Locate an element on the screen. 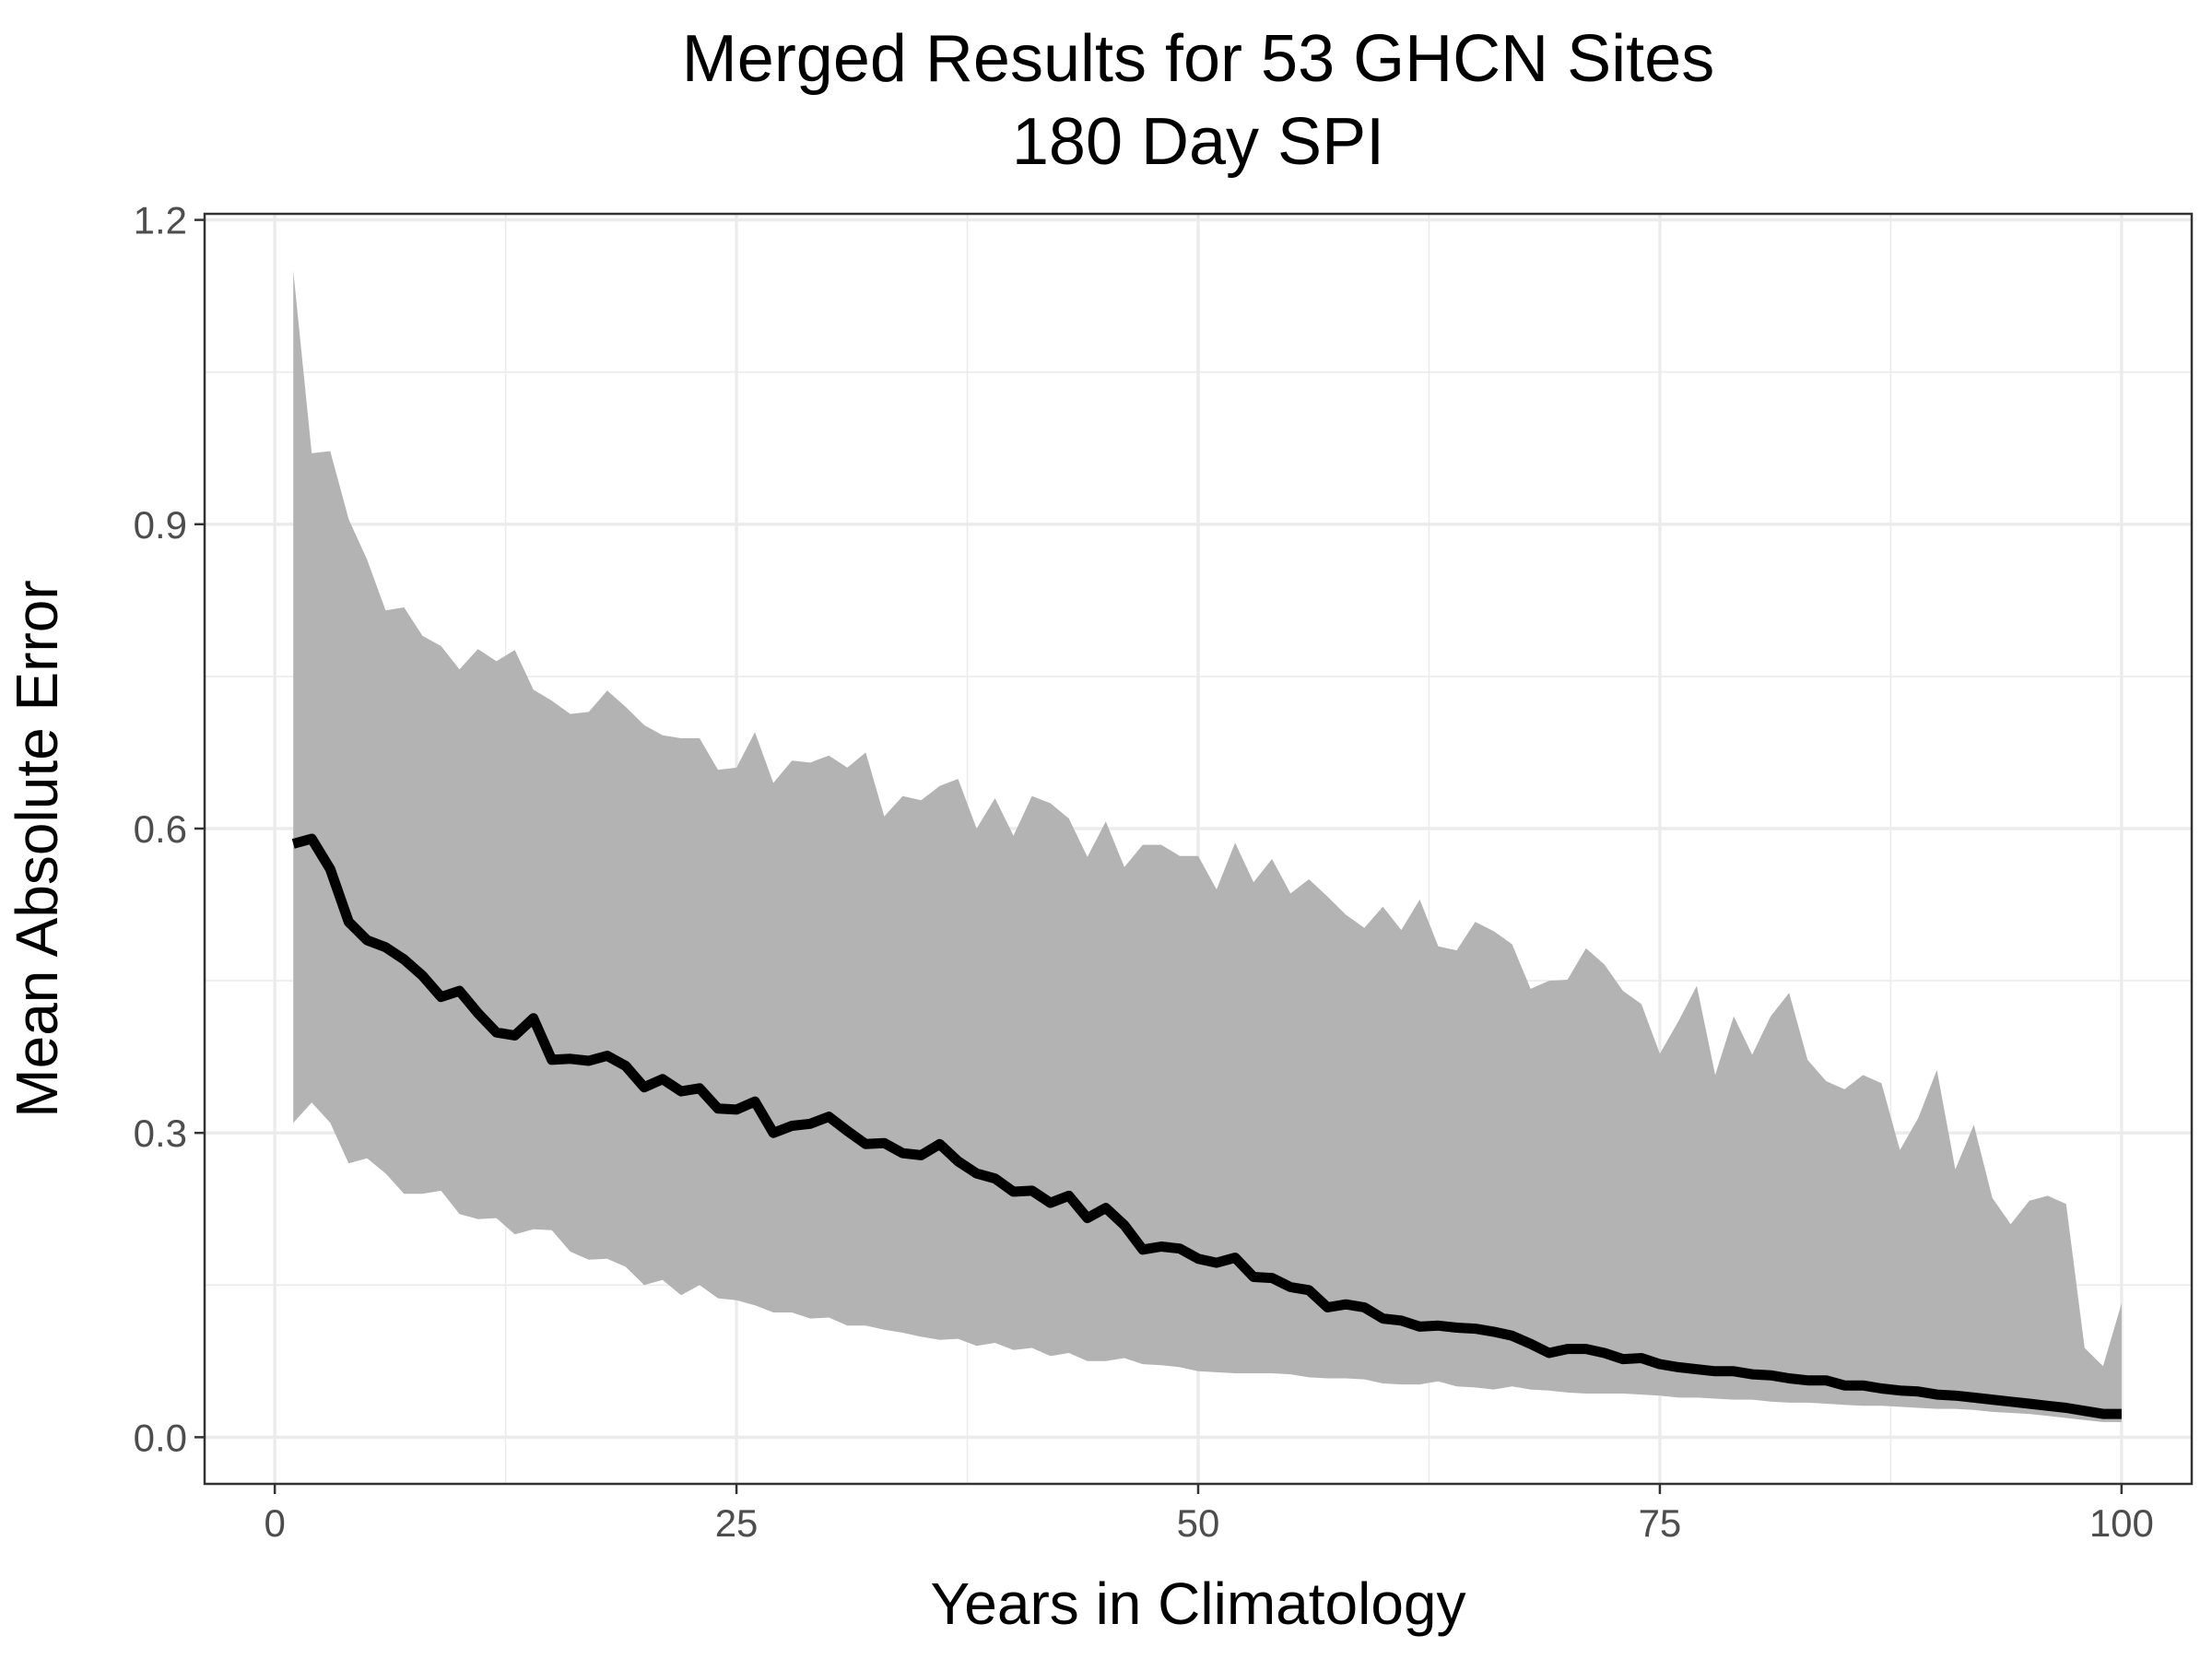  x-tick-label: 75 is located at coordinates (1660, 1523).